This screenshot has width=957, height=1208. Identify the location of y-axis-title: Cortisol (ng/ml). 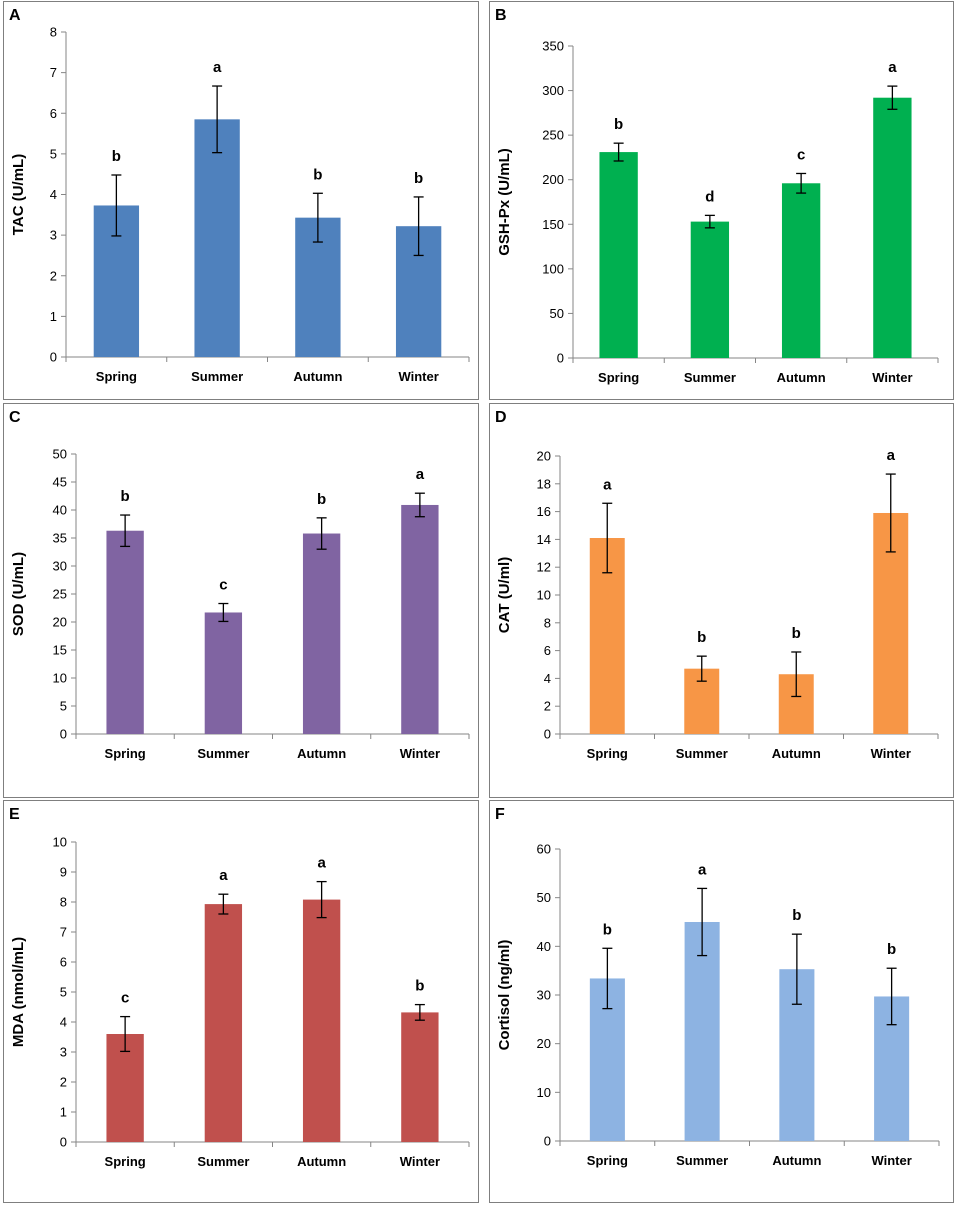
(504, 995).